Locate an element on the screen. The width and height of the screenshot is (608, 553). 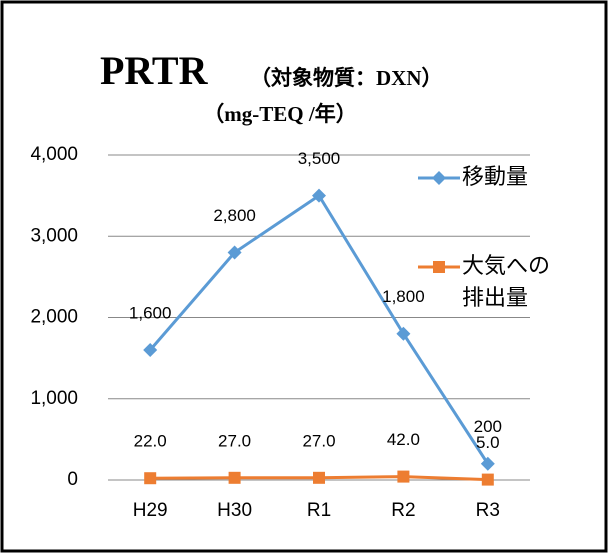
data-label: 1,600 is located at coordinates (150, 312).